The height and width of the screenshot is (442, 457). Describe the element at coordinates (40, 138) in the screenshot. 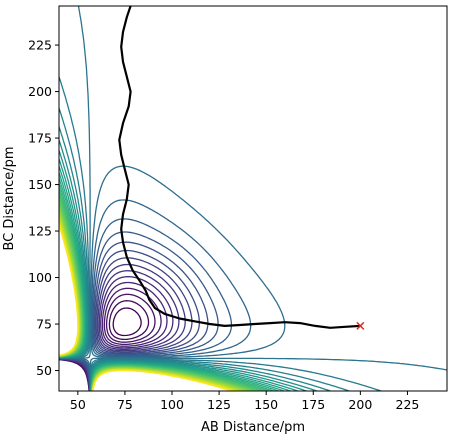

I see `y-tick-label: 175` at that location.